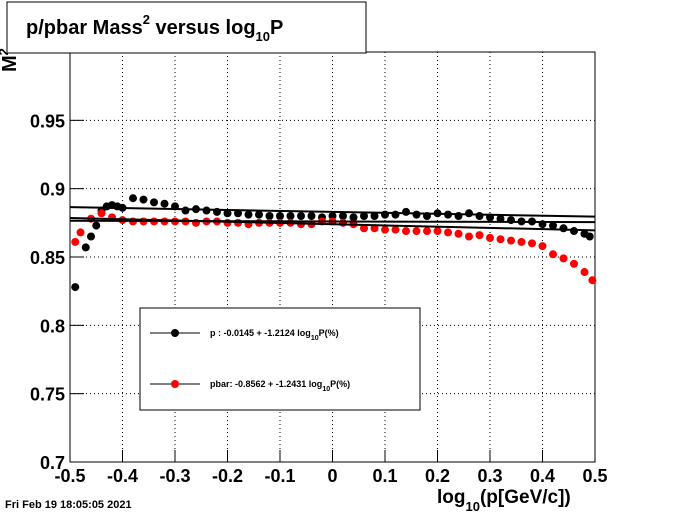 Image resolution: width=700 pixels, height=514 pixels. I want to click on legend-label-main: p : -0.0145 + -1.2124 log, so click(260, 333).